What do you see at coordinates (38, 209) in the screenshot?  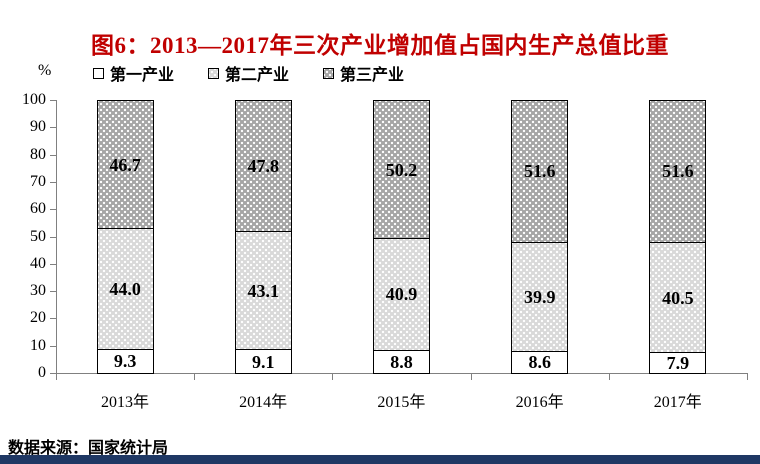 I see `y-tick-label: 60` at bounding box center [38, 209].